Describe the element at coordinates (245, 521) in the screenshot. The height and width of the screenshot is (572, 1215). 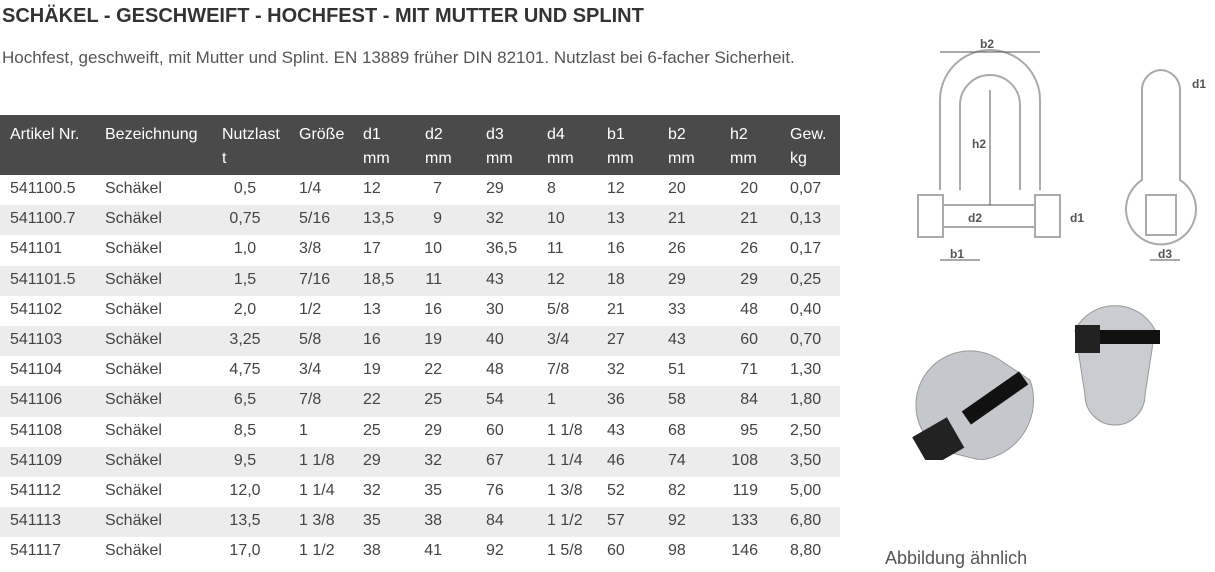
I see `table-cell: 13,5` at that location.